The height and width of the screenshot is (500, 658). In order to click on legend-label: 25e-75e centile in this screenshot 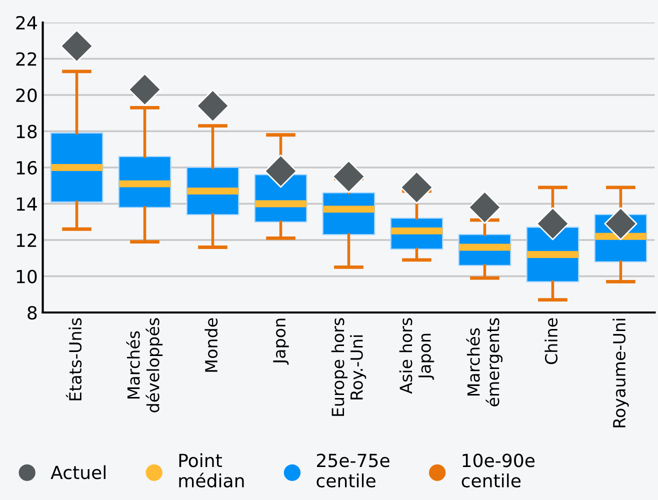, I will do `click(353, 471)`.